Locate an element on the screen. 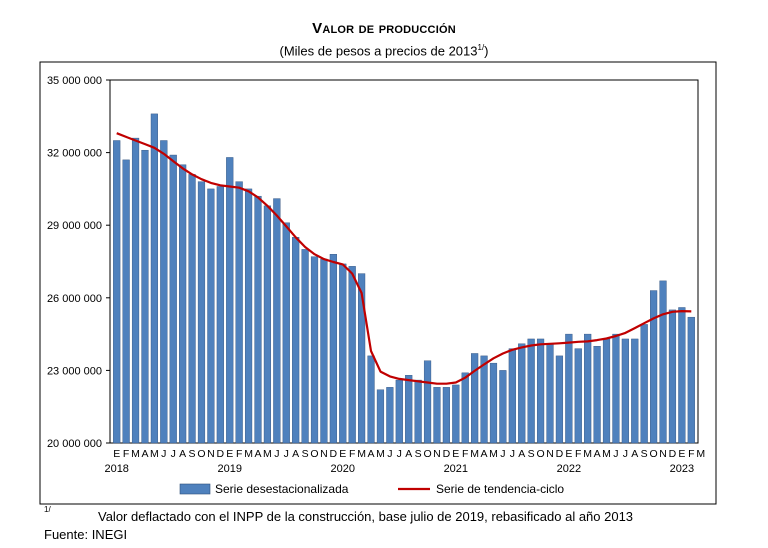 The width and height of the screenshot is (768, 548). footnote-mark: 1/ is located at coordinates (47, 509).